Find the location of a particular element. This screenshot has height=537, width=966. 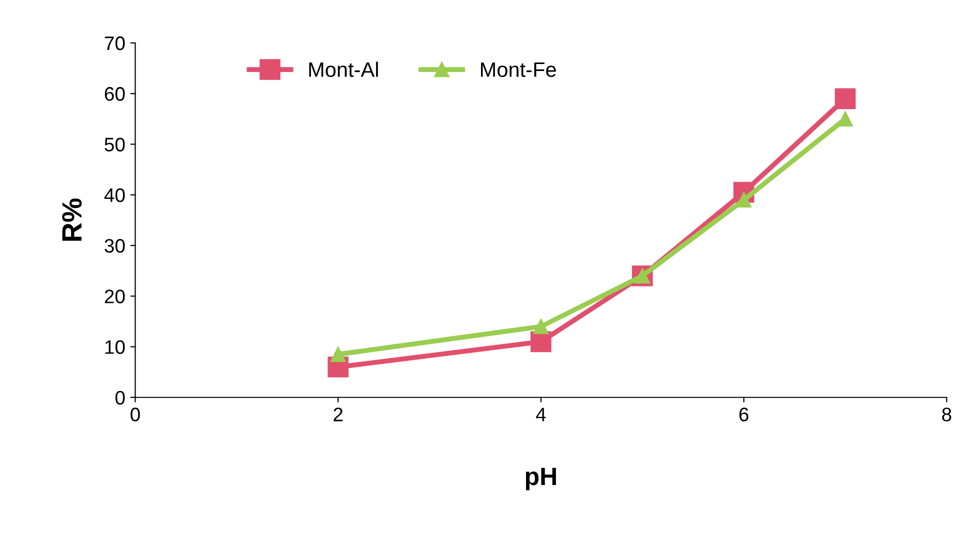

x-tick-label: 4 is located at coordinates (541, 415).